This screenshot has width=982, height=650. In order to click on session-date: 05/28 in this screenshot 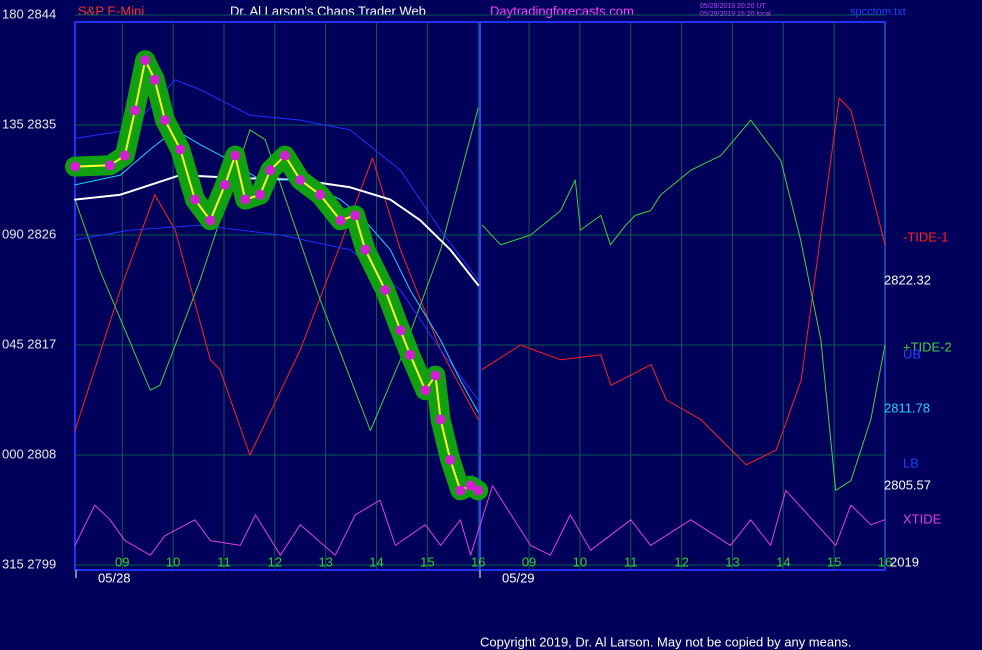, I will do `click(114, 577)`.